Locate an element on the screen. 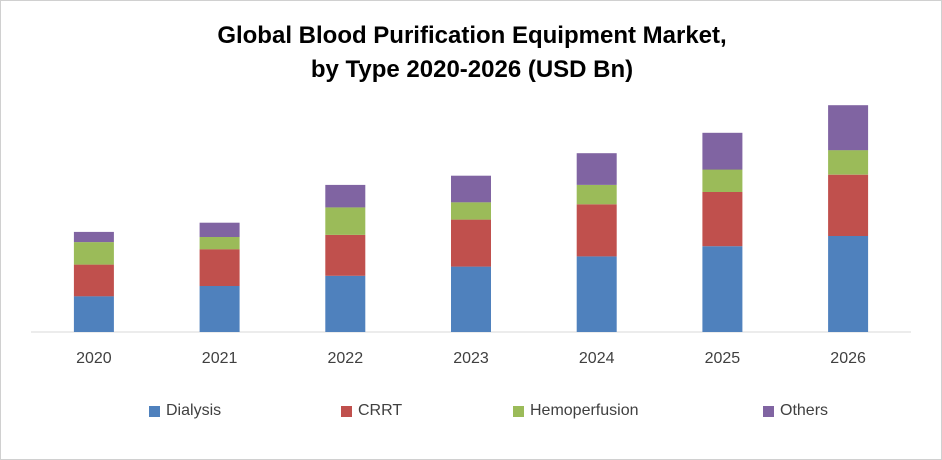  bar-segment-hemoperfusion-2026 is located at coordinates (848, 162).